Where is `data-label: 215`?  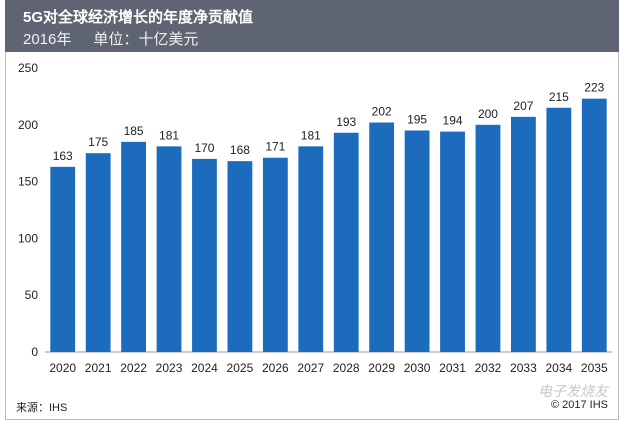
data-label: 215 is located at coordinates (559, 97).